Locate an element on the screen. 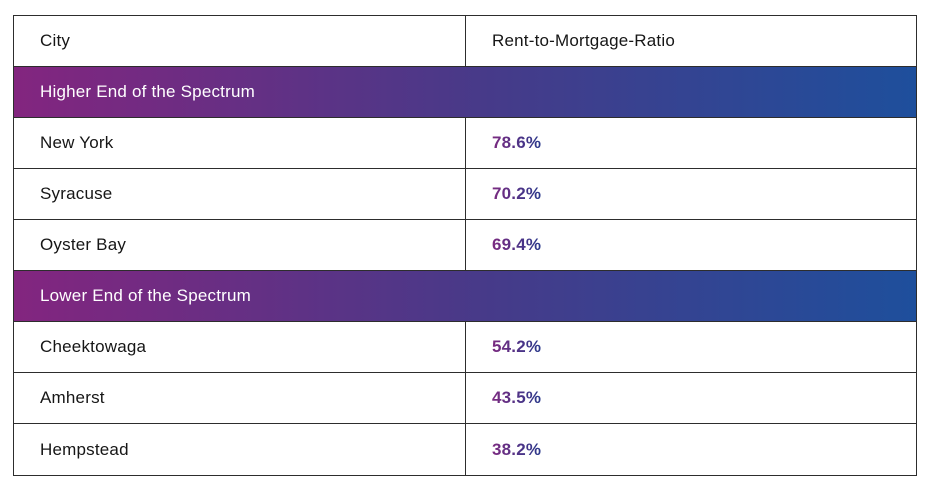 The height and width of the screenshot is (500, 930). section-header-higher-end: Higher End of the Spectrum is located at coordinates (465, 92).